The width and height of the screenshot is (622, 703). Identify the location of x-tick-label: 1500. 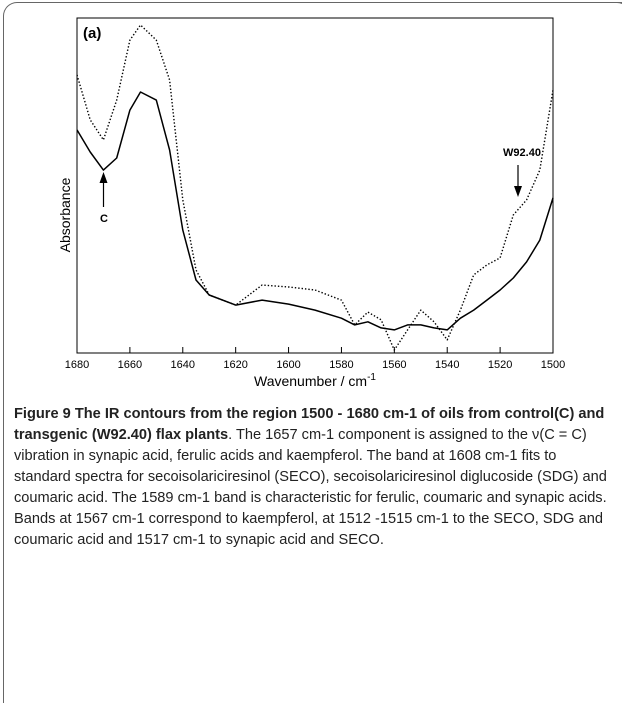
(553, 365).